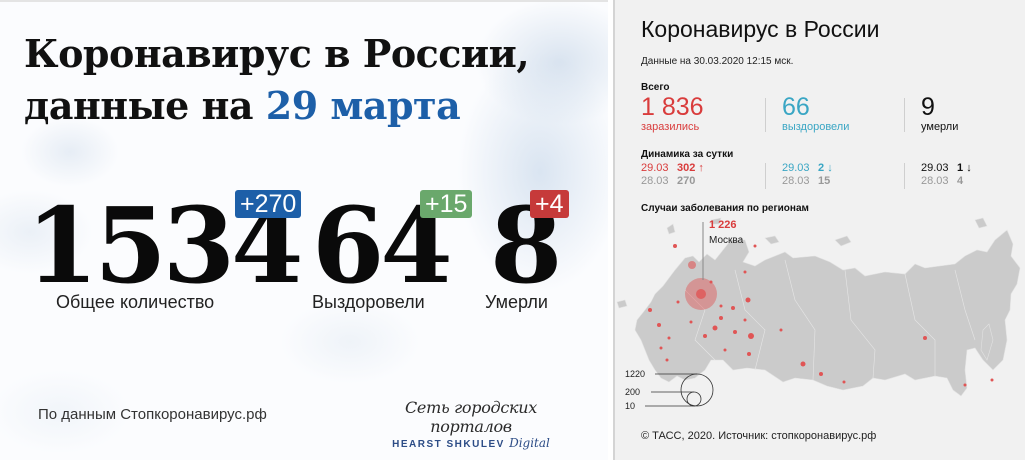  I want to click on headline-line-1: Коронавирус в России,, so click(277, 53).